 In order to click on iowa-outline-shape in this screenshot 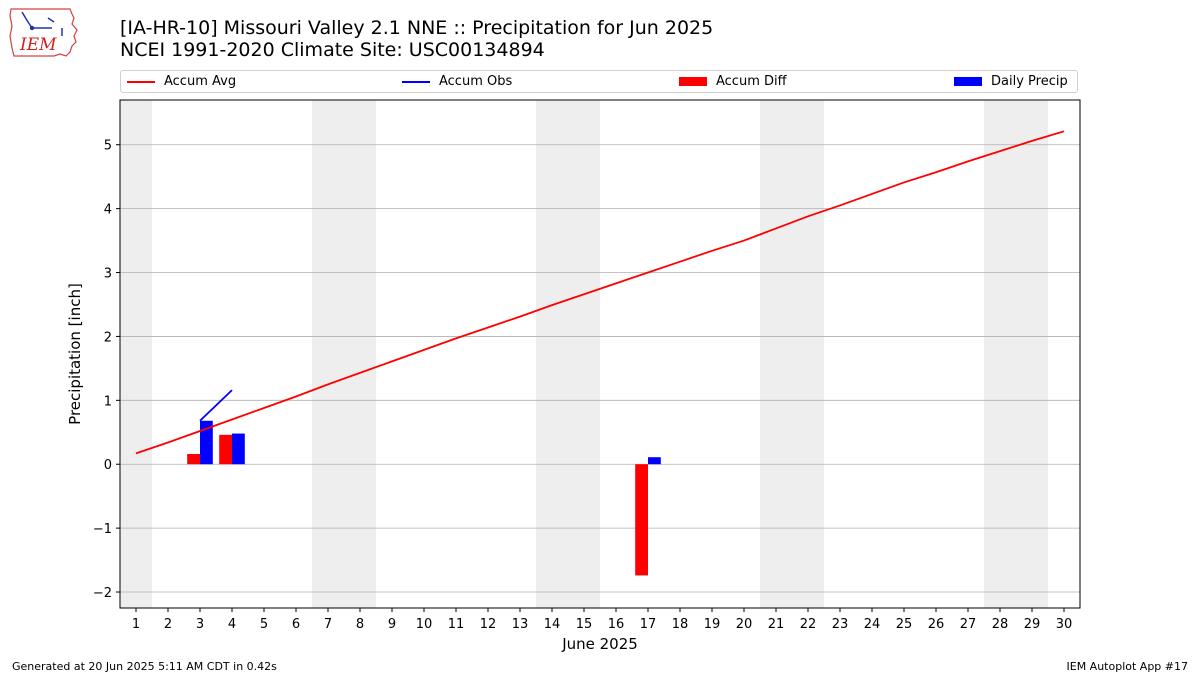, I will do `click(43, 32)`.